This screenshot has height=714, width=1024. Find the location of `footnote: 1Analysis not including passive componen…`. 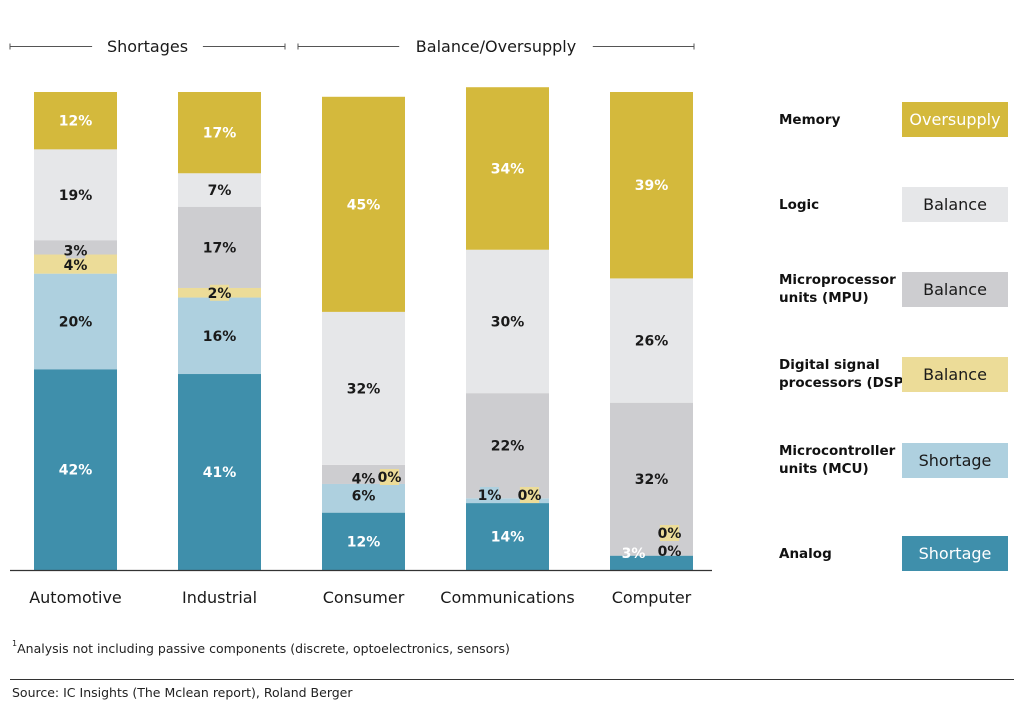

footnote: 1Analysis not including passive componen… is located at coordinates (261, 647).